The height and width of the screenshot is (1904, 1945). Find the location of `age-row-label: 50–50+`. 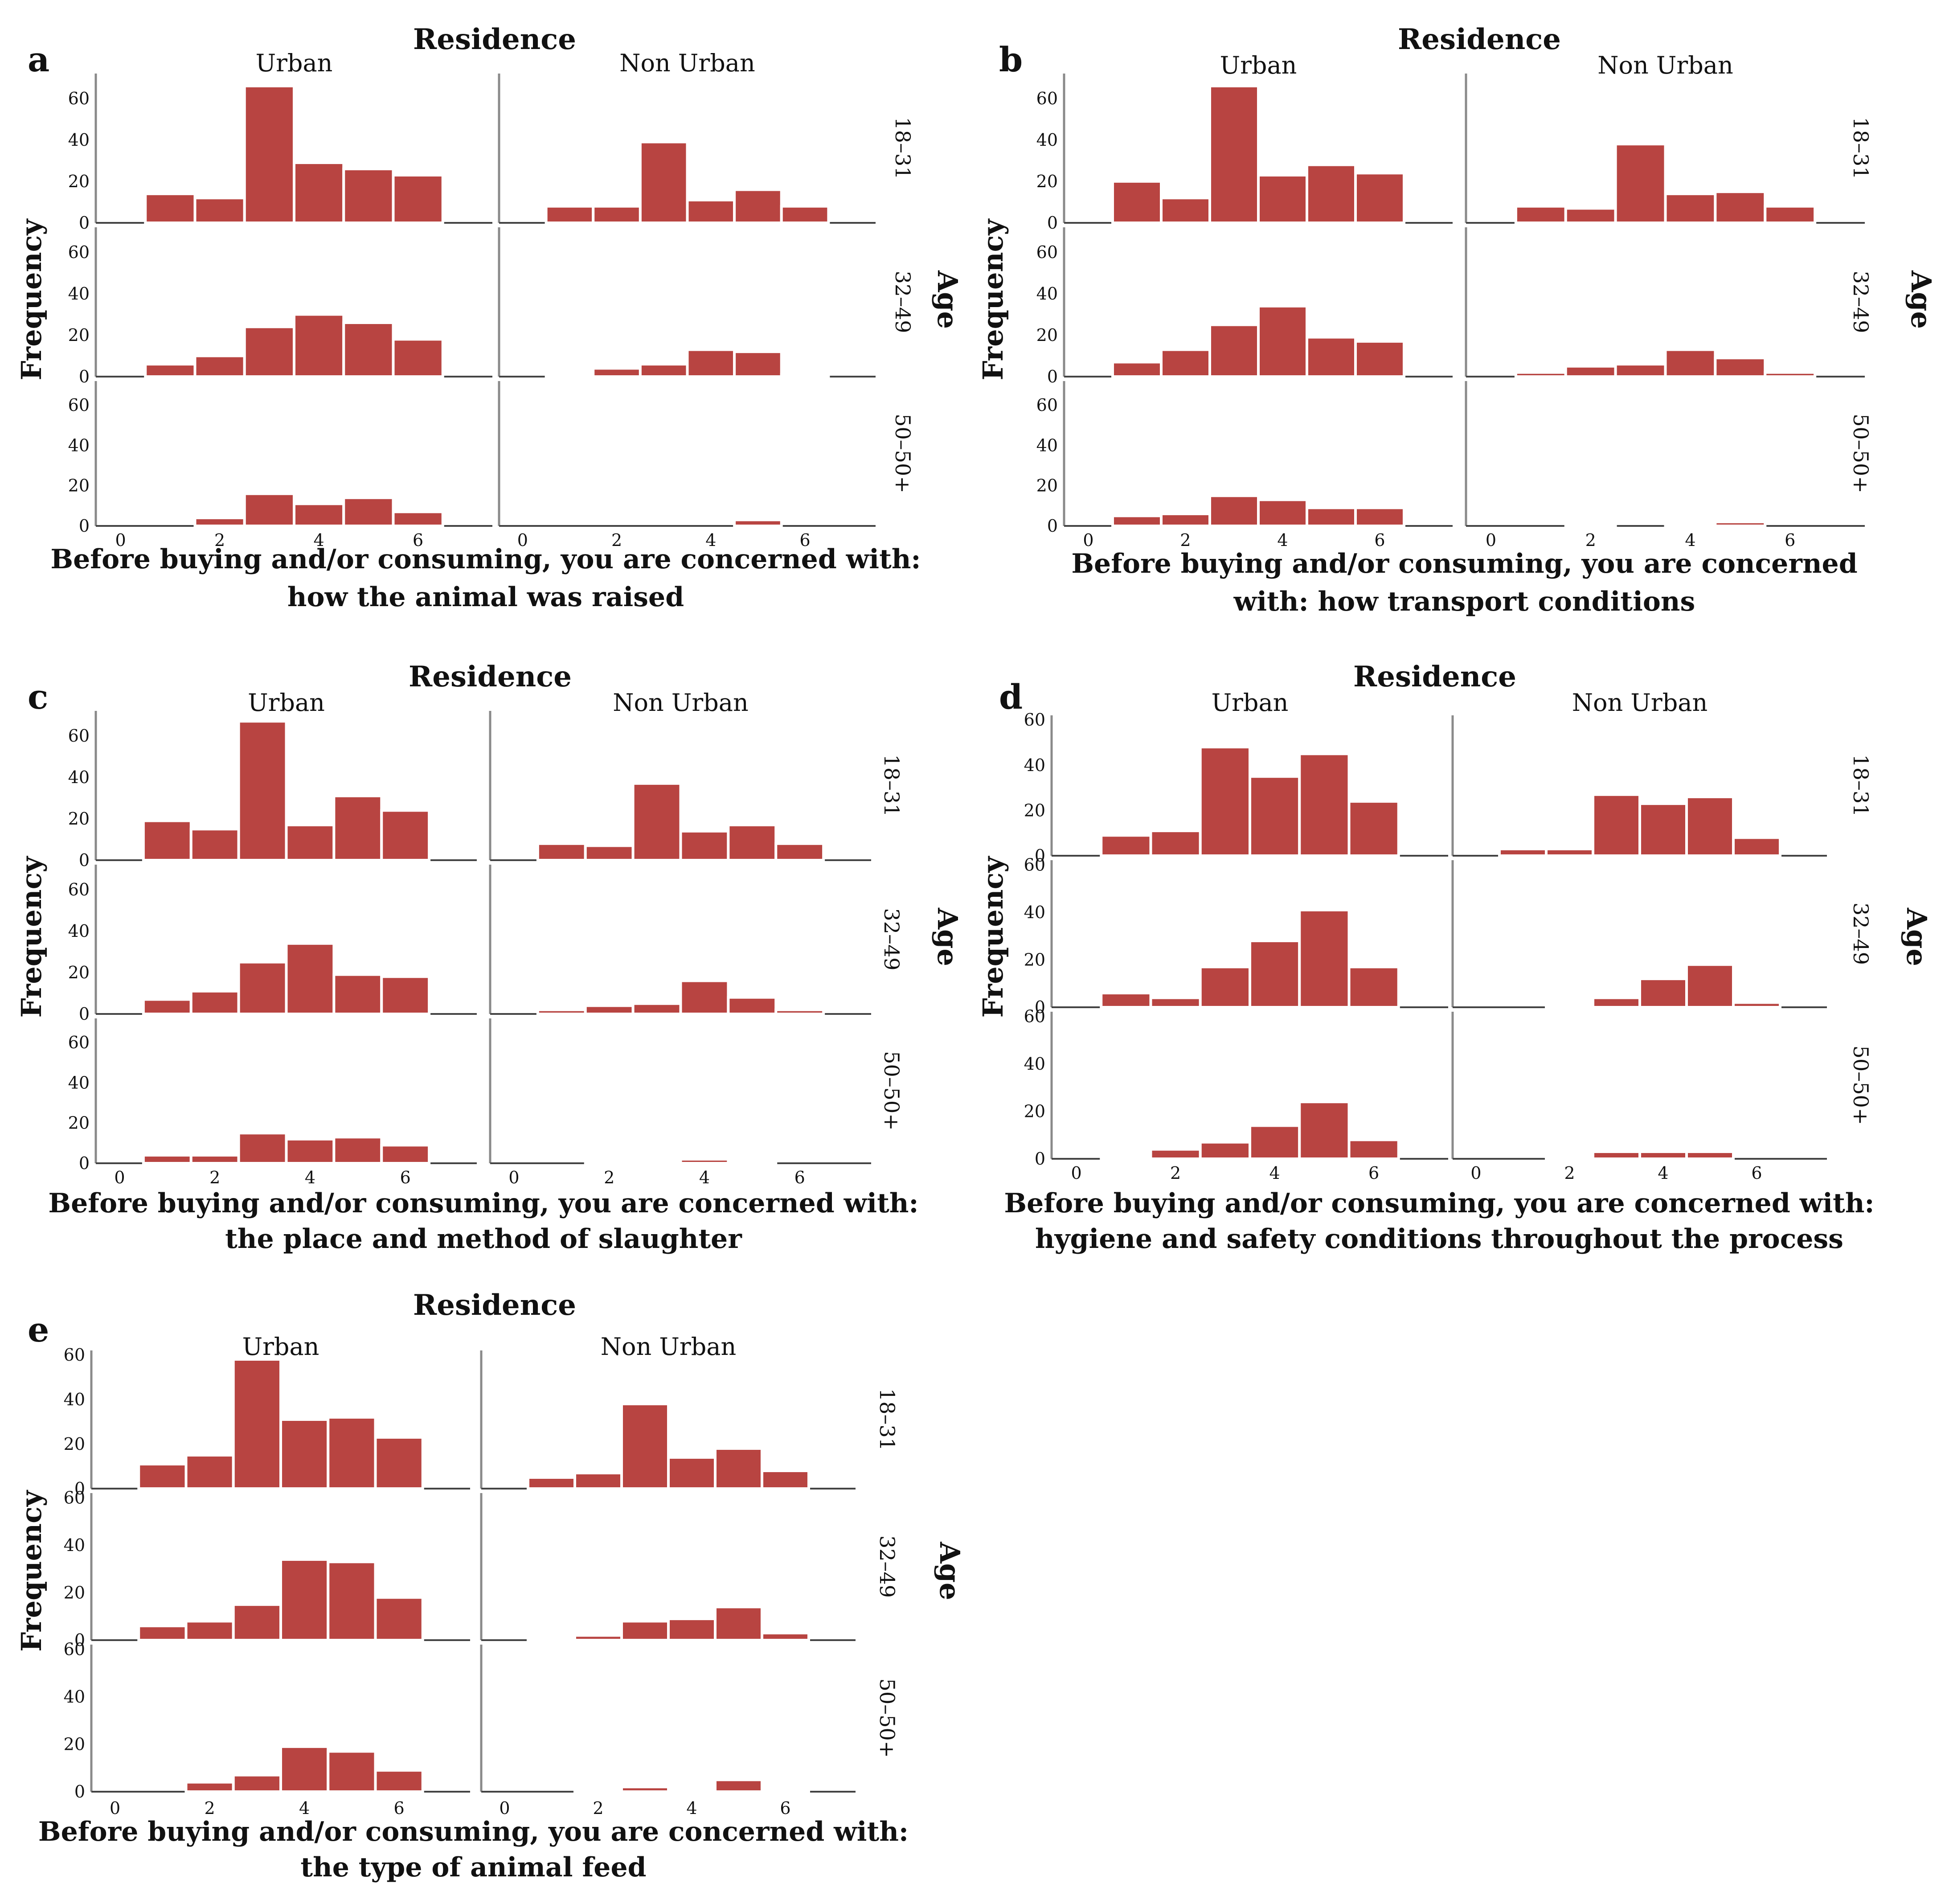

age-row-label: 50–50+ is located at coordinates (903, 453).